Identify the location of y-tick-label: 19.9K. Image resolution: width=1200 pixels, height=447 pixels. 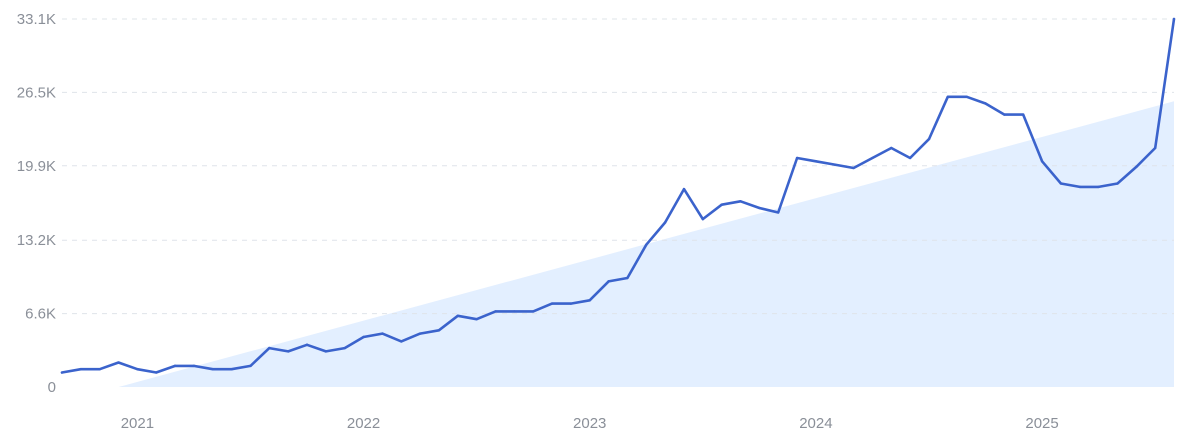
(36, 166).